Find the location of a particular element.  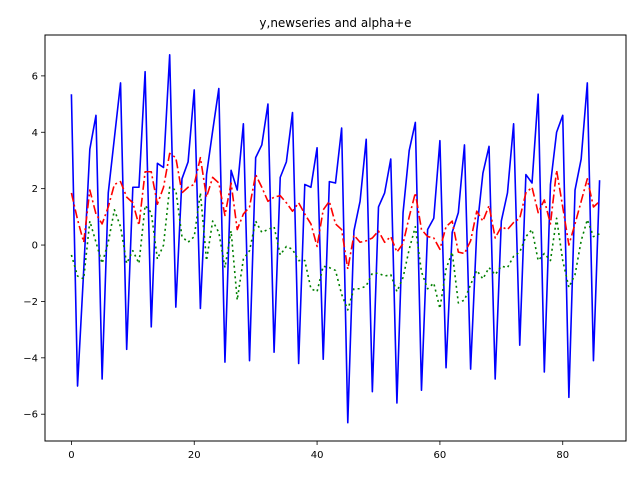

y-tick-label: −6 is located at coordinates (30, 415).